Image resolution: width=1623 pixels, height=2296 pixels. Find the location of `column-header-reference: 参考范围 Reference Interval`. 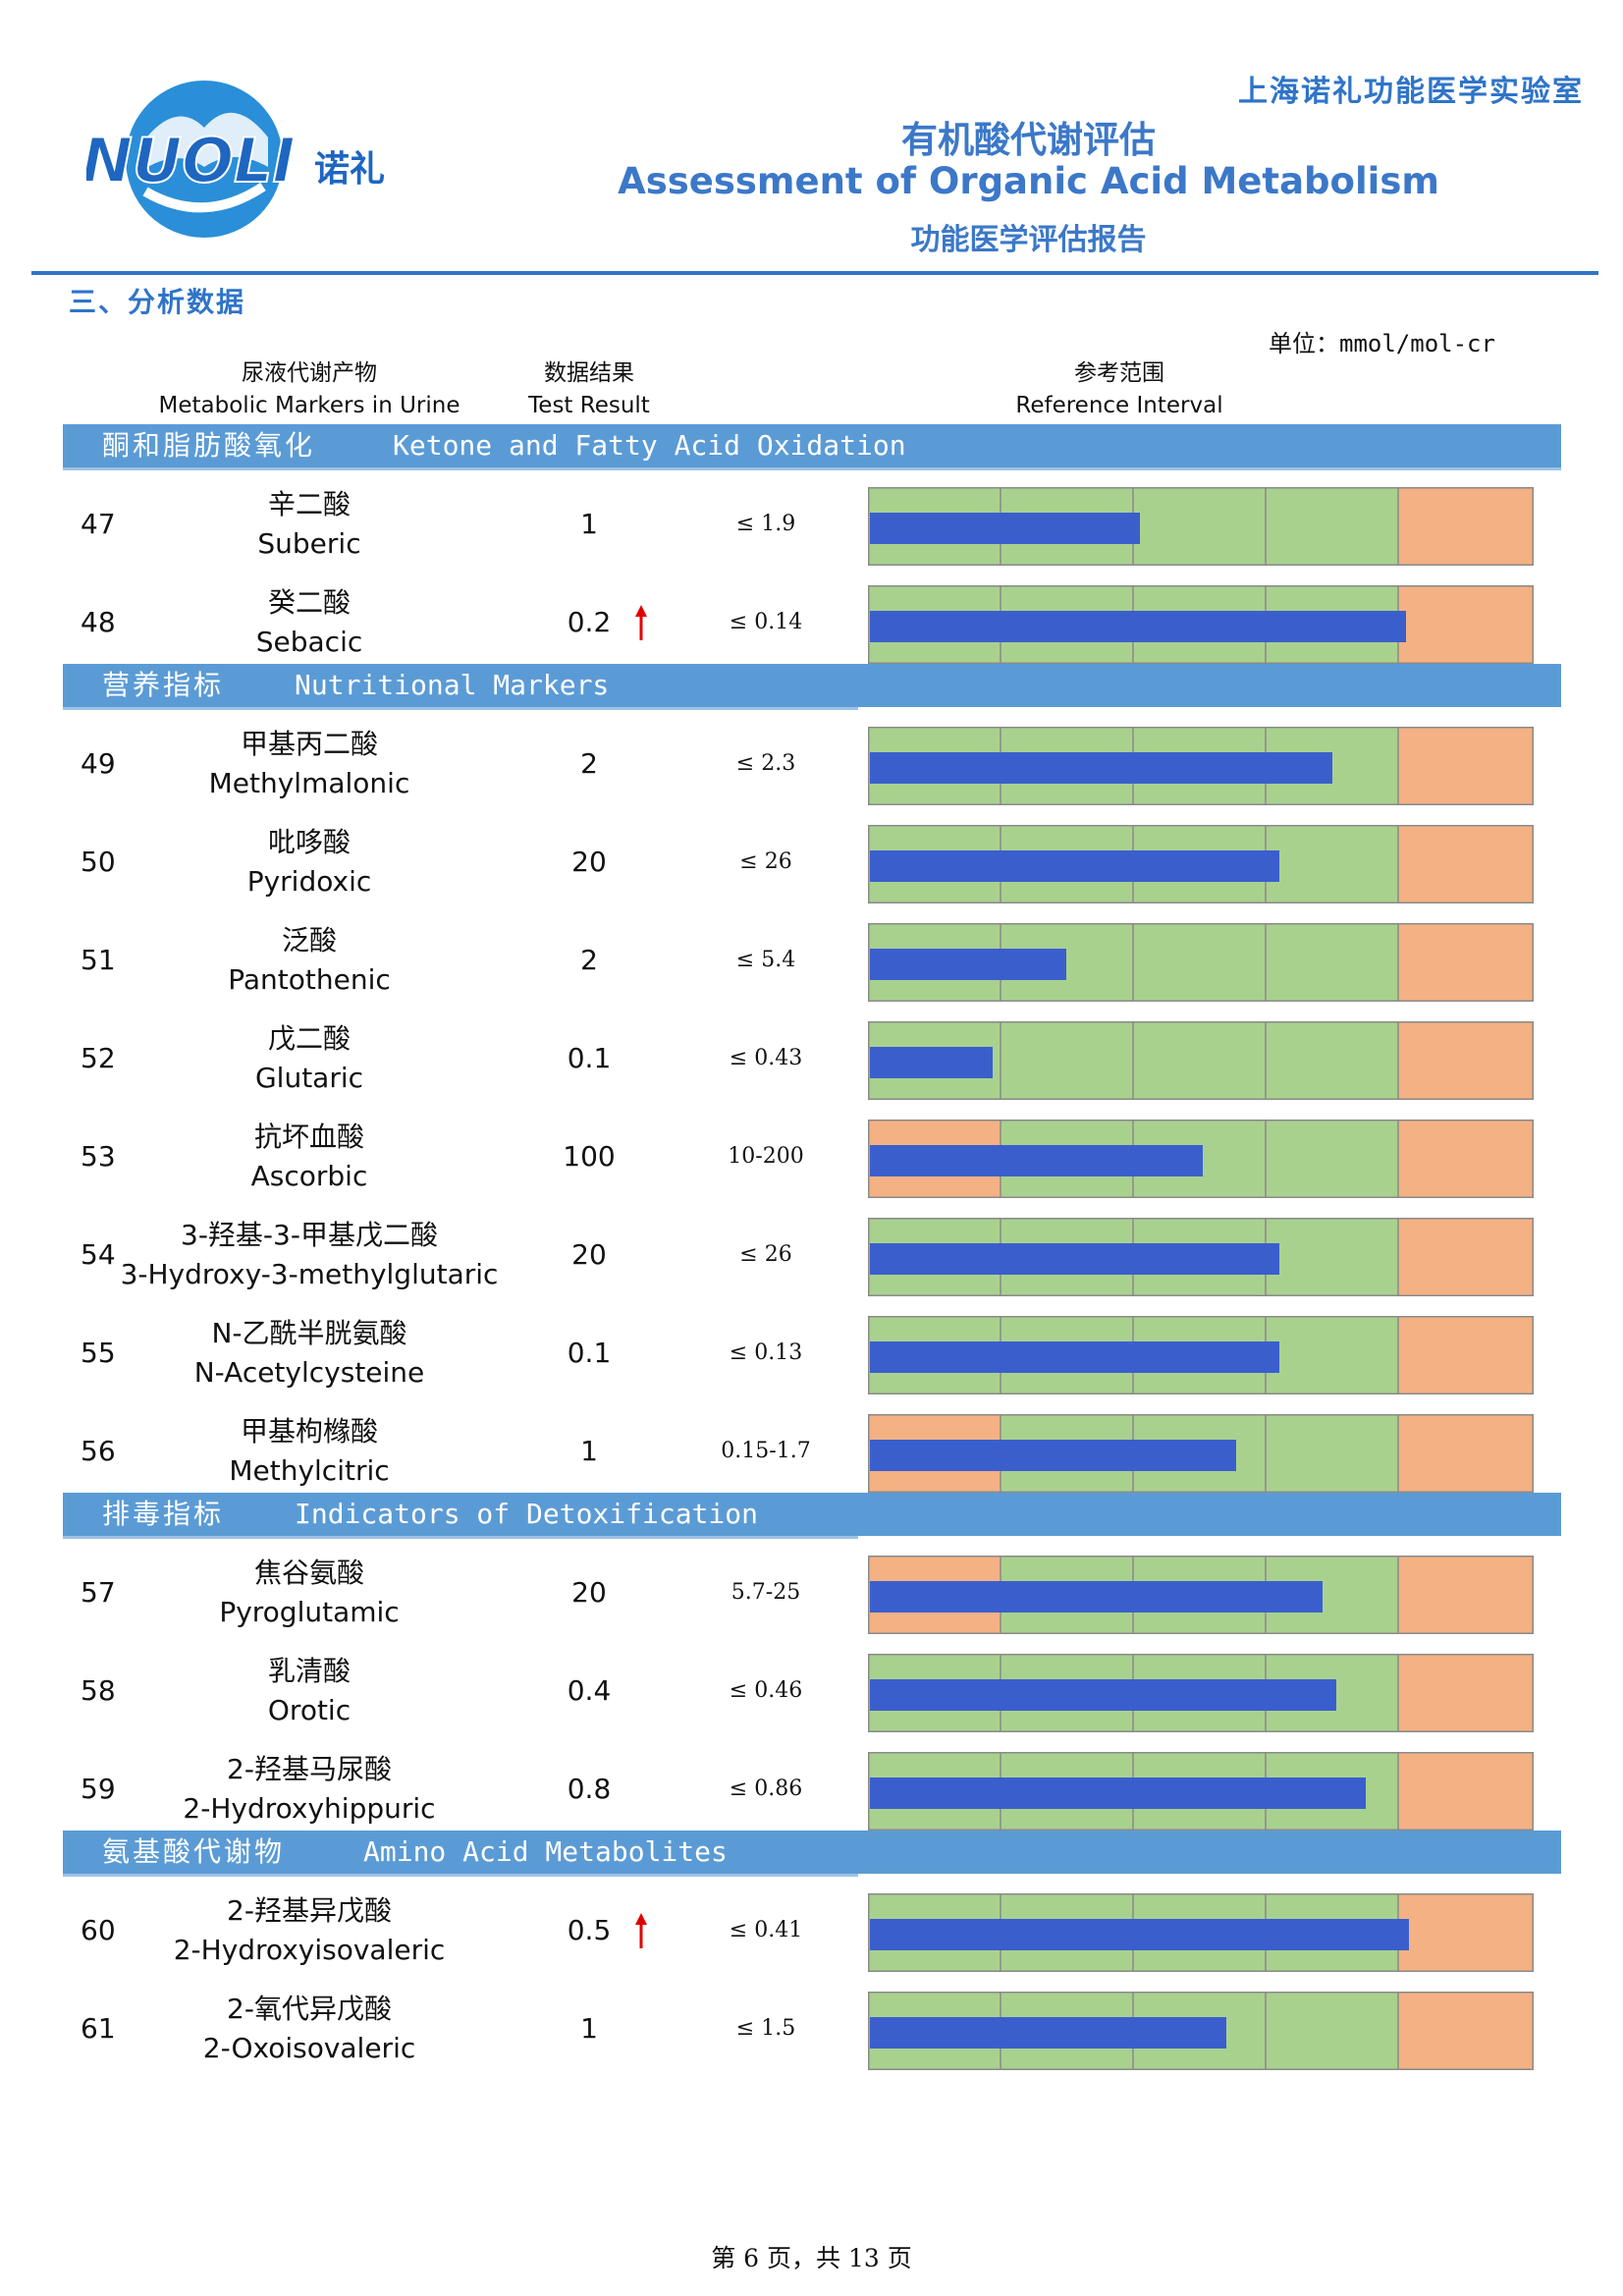

column-header-reference: 参考范围 Reference Interval is located at coordinates (1119, 389).